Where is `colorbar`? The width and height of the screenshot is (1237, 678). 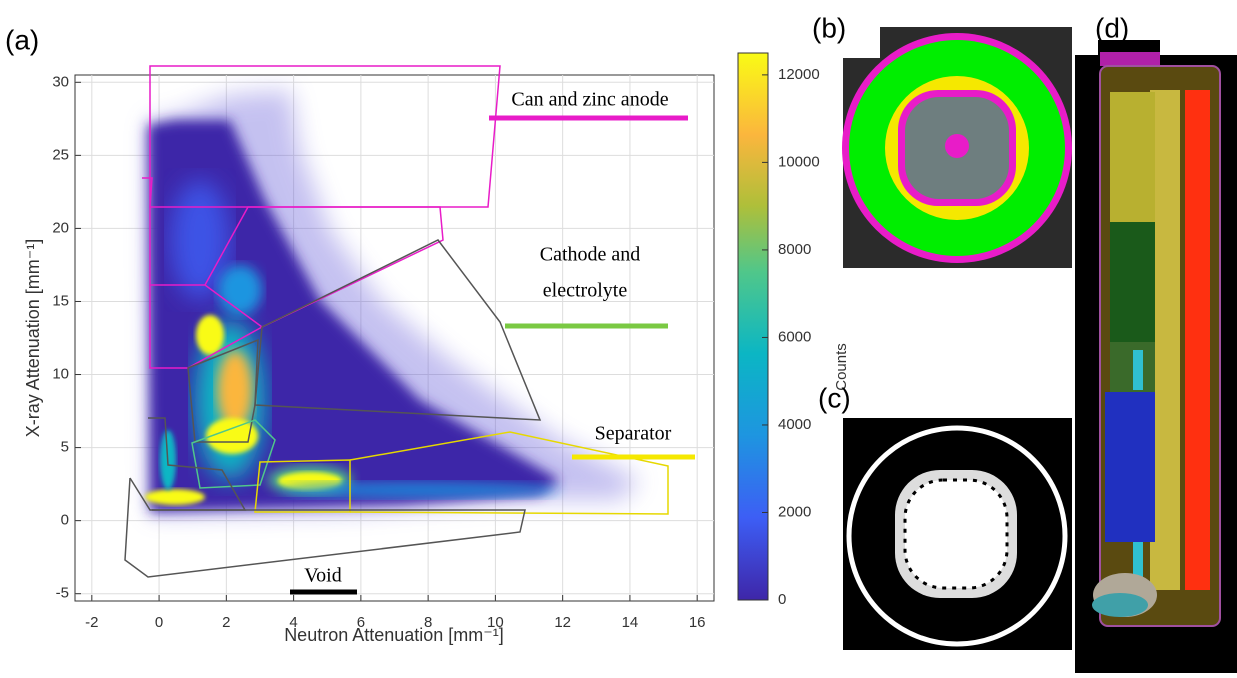
colorbar is located at coordinates (753, 326).